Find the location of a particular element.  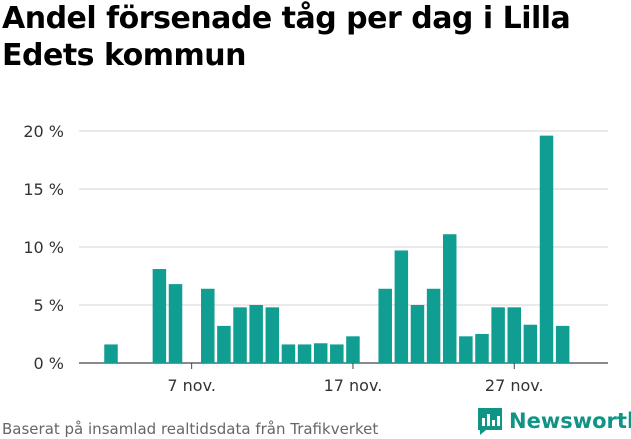

bar-9-nov is located at coordinates (240, 335).